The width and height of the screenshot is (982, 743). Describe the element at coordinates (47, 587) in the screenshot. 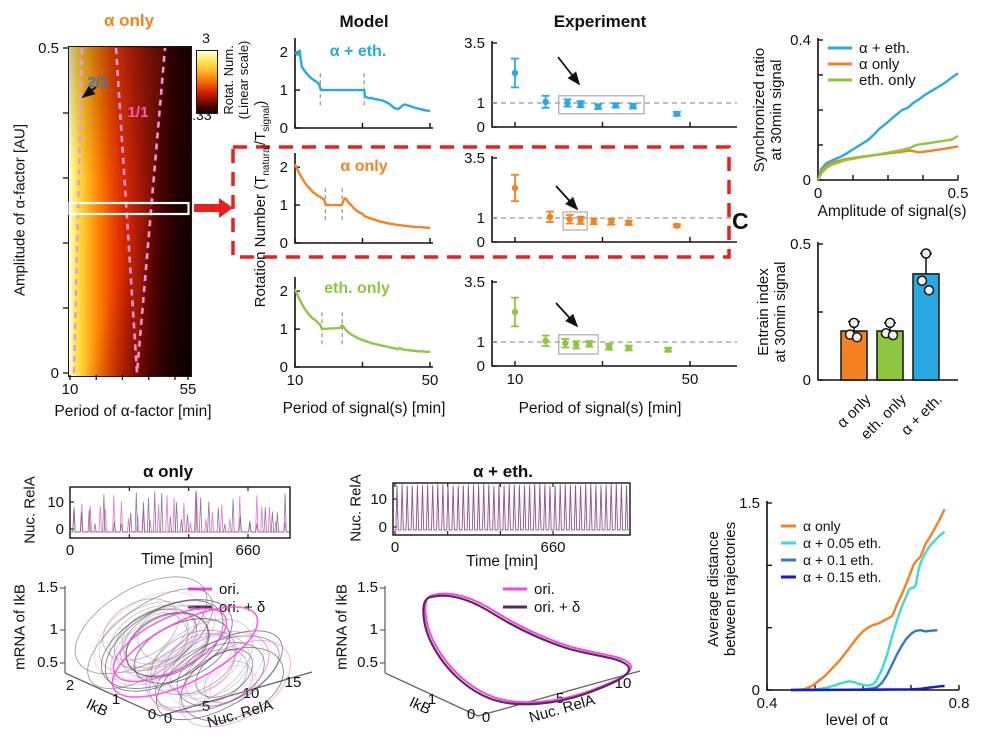

I see `tick-label: 1.5` at that location.